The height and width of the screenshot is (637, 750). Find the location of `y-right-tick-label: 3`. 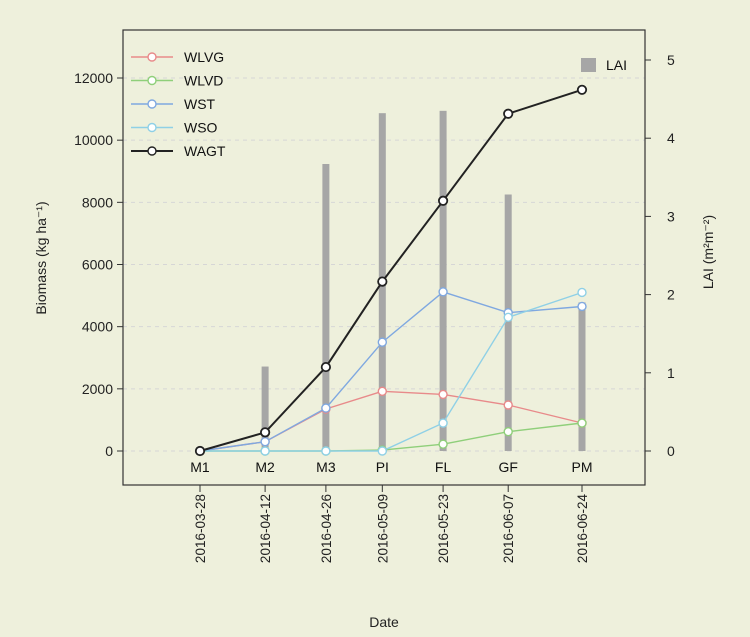

y-right-tick-label: 3 is located at coordinates (671, 216).